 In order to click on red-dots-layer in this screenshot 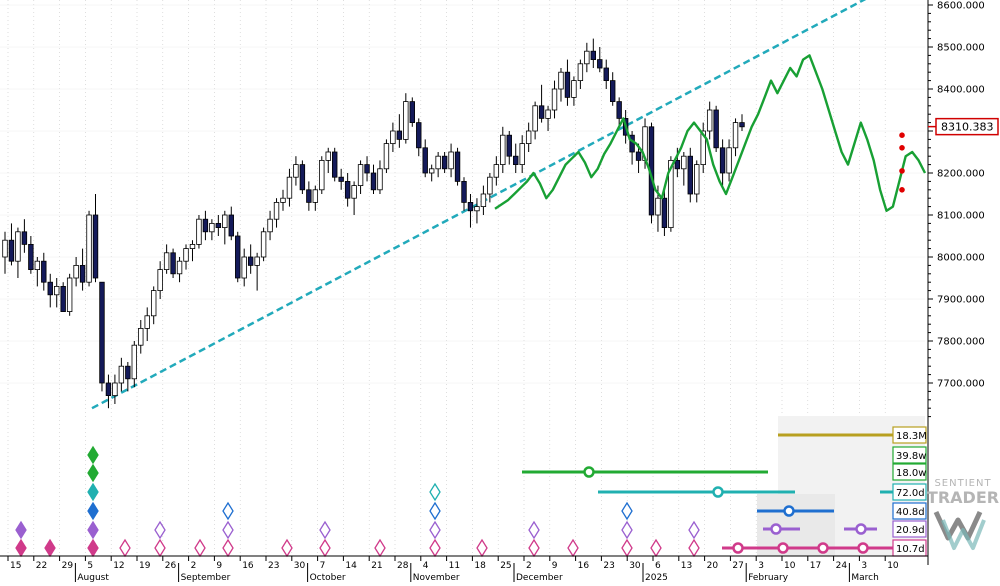, I will do `click(902, 162)`.